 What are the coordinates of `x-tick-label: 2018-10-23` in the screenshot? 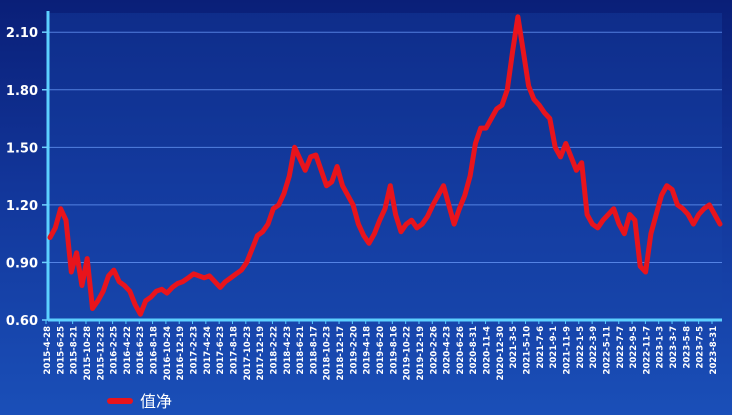 It's located at (328, 353).